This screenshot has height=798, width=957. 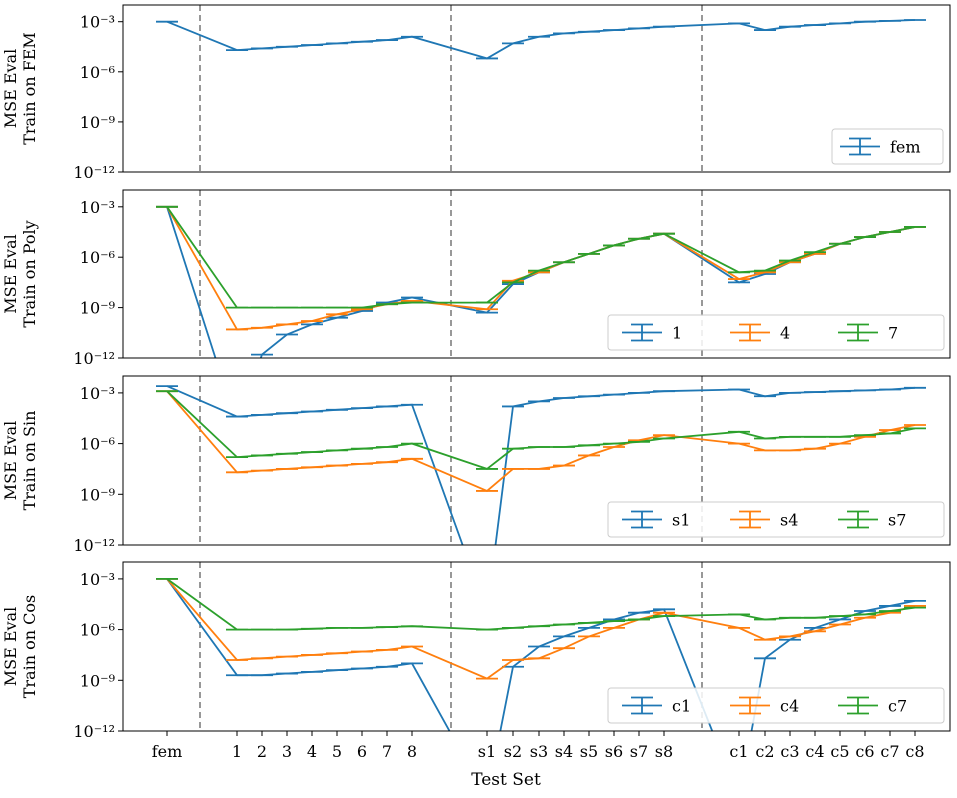 I want to click on legend-label-s7: s7, so click(x=897, y=520).